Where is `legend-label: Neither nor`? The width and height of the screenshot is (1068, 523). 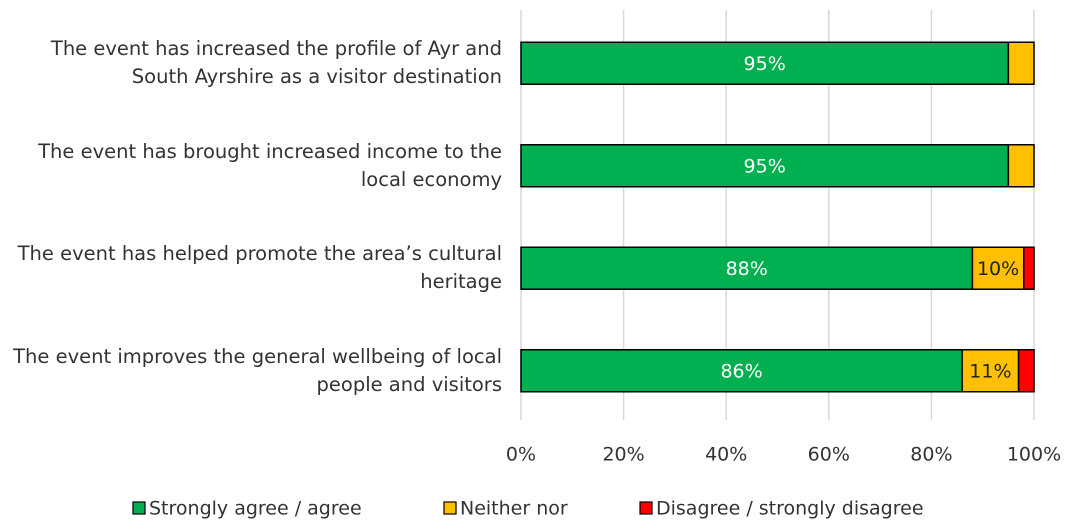 legend-label: Neither nor is located at coordinates (514, 509).